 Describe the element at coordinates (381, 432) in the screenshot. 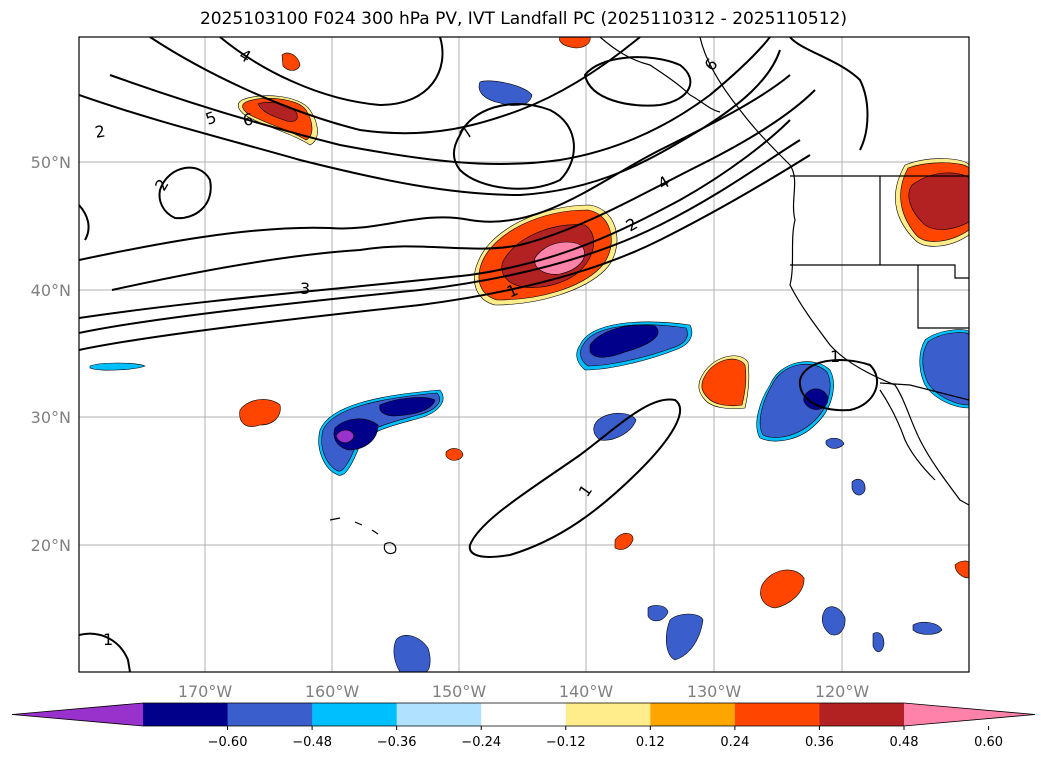

I see `negative-anomaly-west` at that location.